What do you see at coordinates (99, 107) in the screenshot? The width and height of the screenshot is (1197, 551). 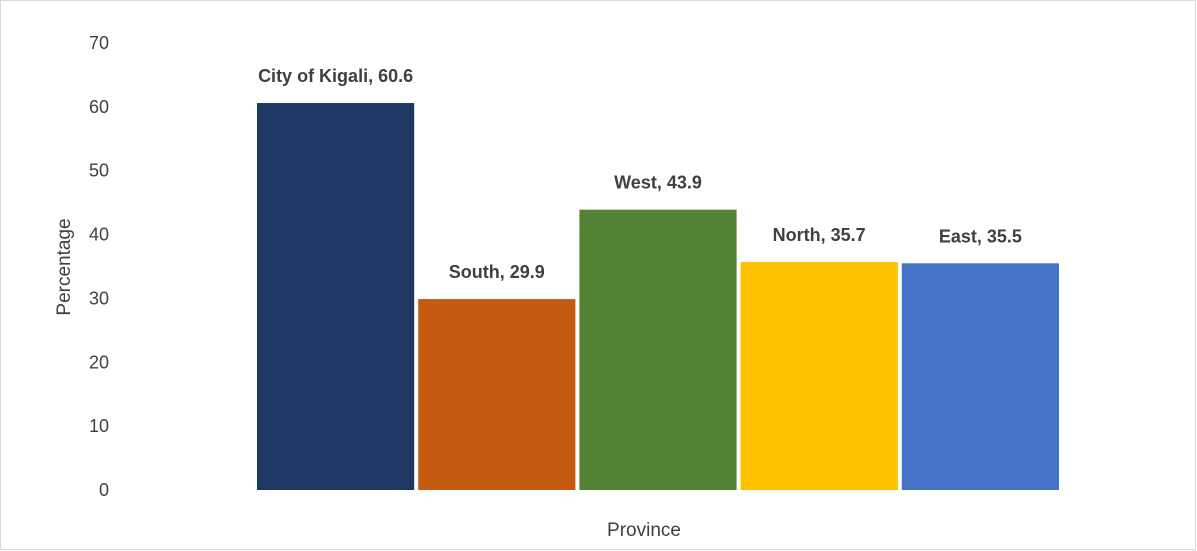 I see `y-tick-label: 60` at bounding box center [99, 107].